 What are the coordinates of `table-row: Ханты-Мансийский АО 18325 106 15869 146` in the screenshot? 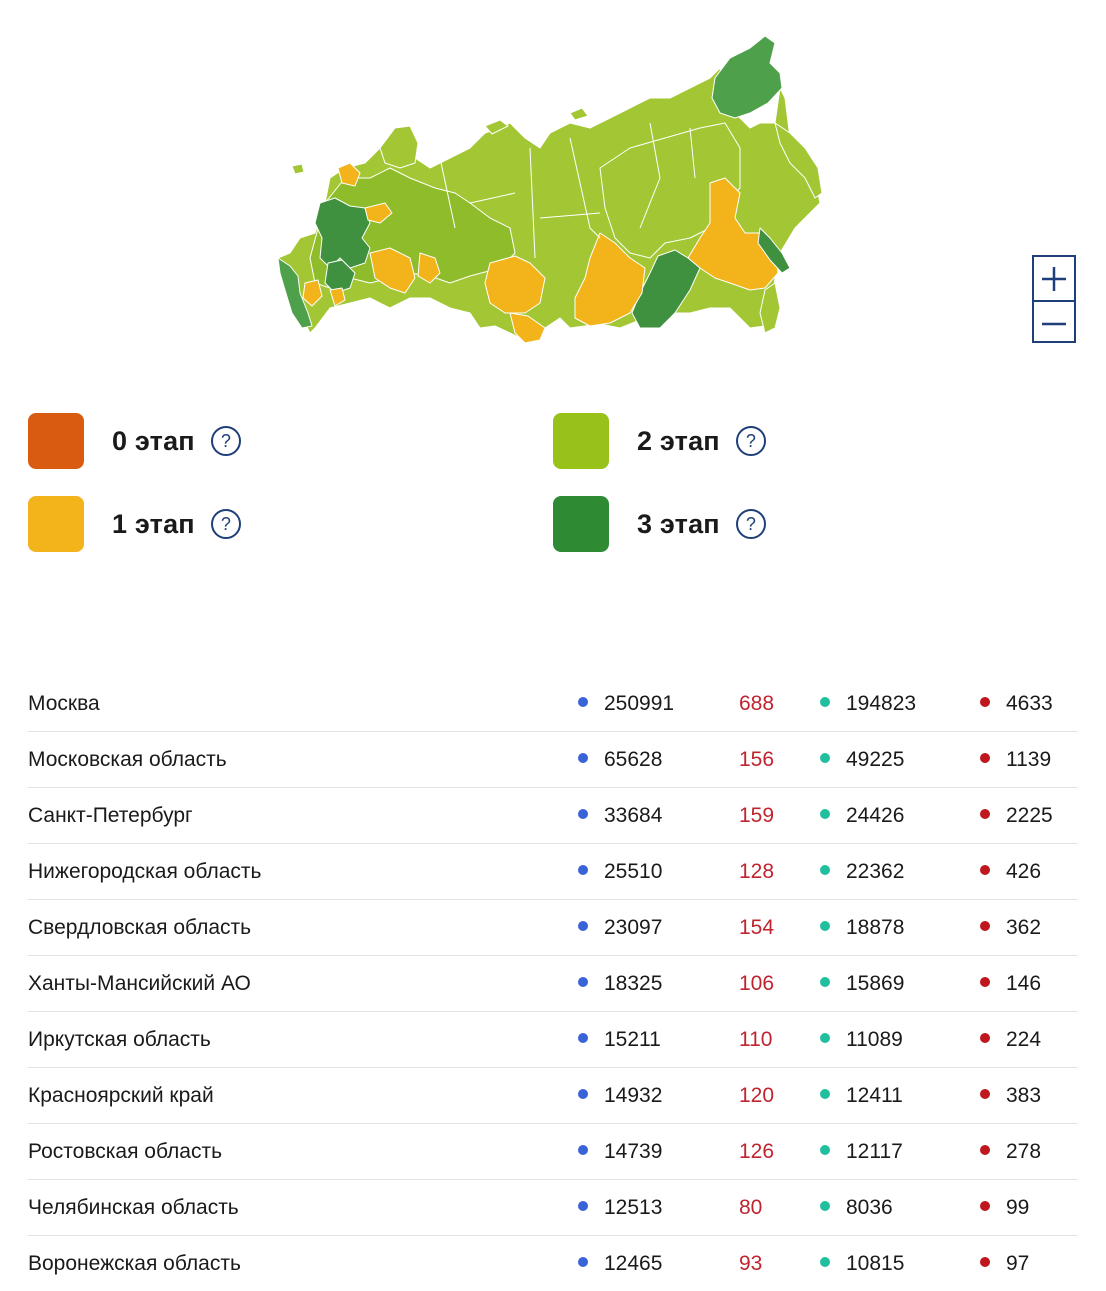 It's located at (553, 984).